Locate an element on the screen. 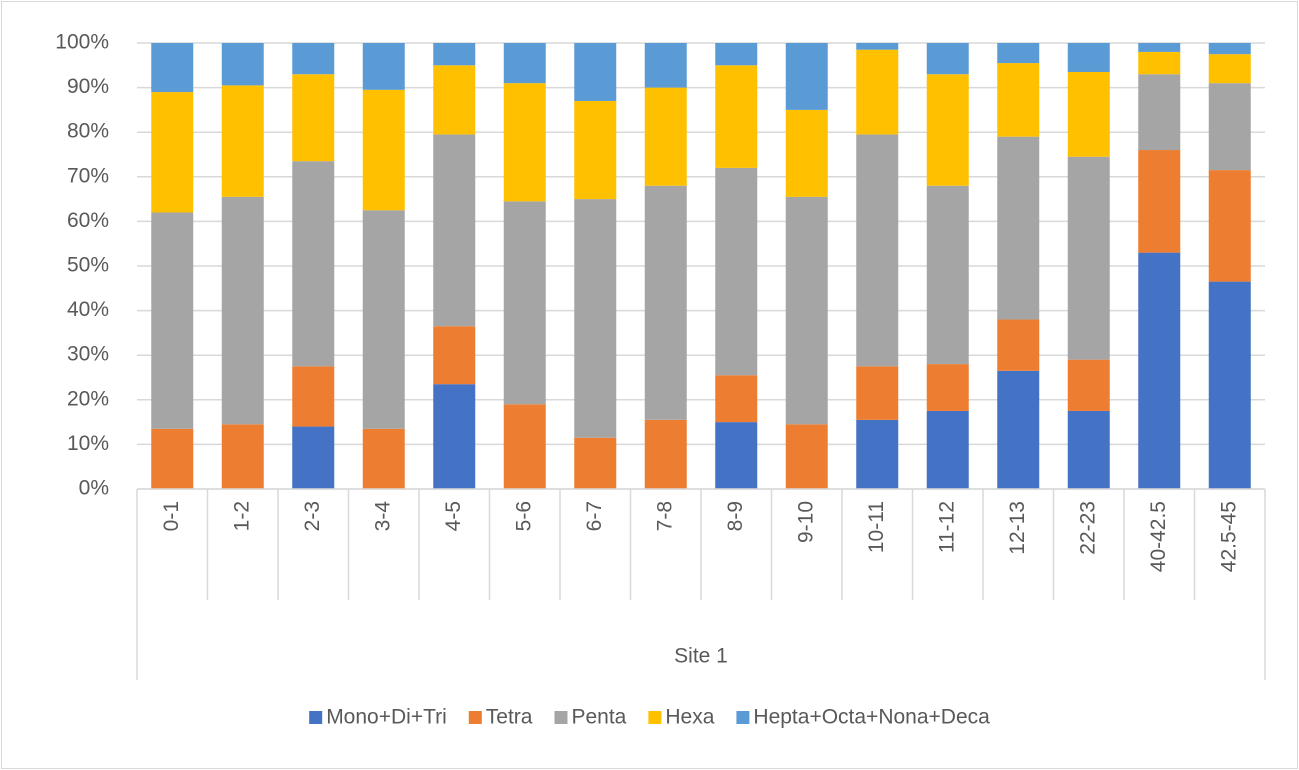 Image resolution: width=1299 pixels, height=770 pixels. y-tick-label: 70% is located at coordinates (88, 175).